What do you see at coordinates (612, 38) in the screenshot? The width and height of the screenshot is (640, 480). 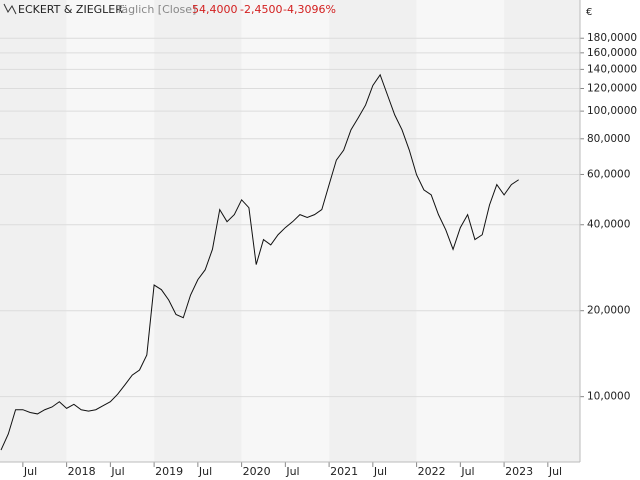 I see `y-tick-label: 180,0000` at bounding box center [612, 38].